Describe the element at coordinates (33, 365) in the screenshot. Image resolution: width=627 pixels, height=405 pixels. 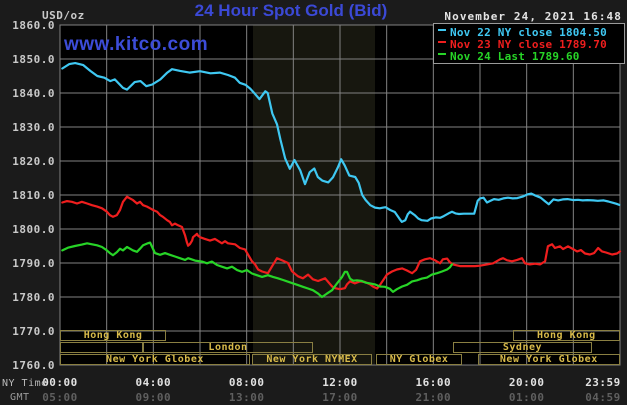
I see `y-axis-tick-label: 1760.0` at that location.